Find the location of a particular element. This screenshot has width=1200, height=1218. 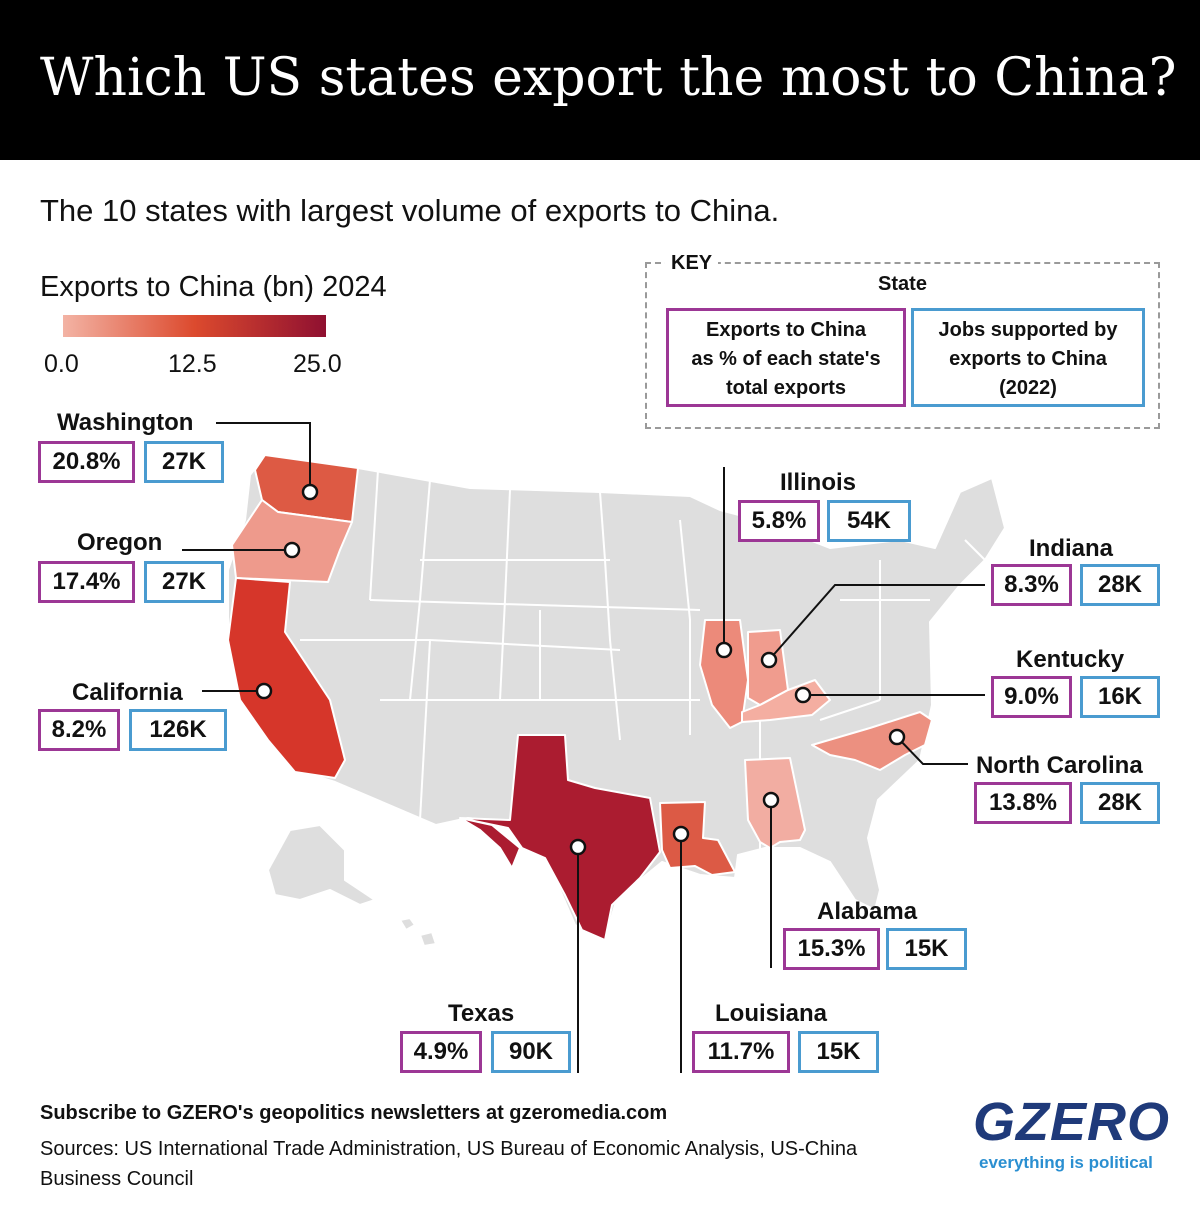

legend-tick-max: 25.0 is located at coordinates (317, 364).